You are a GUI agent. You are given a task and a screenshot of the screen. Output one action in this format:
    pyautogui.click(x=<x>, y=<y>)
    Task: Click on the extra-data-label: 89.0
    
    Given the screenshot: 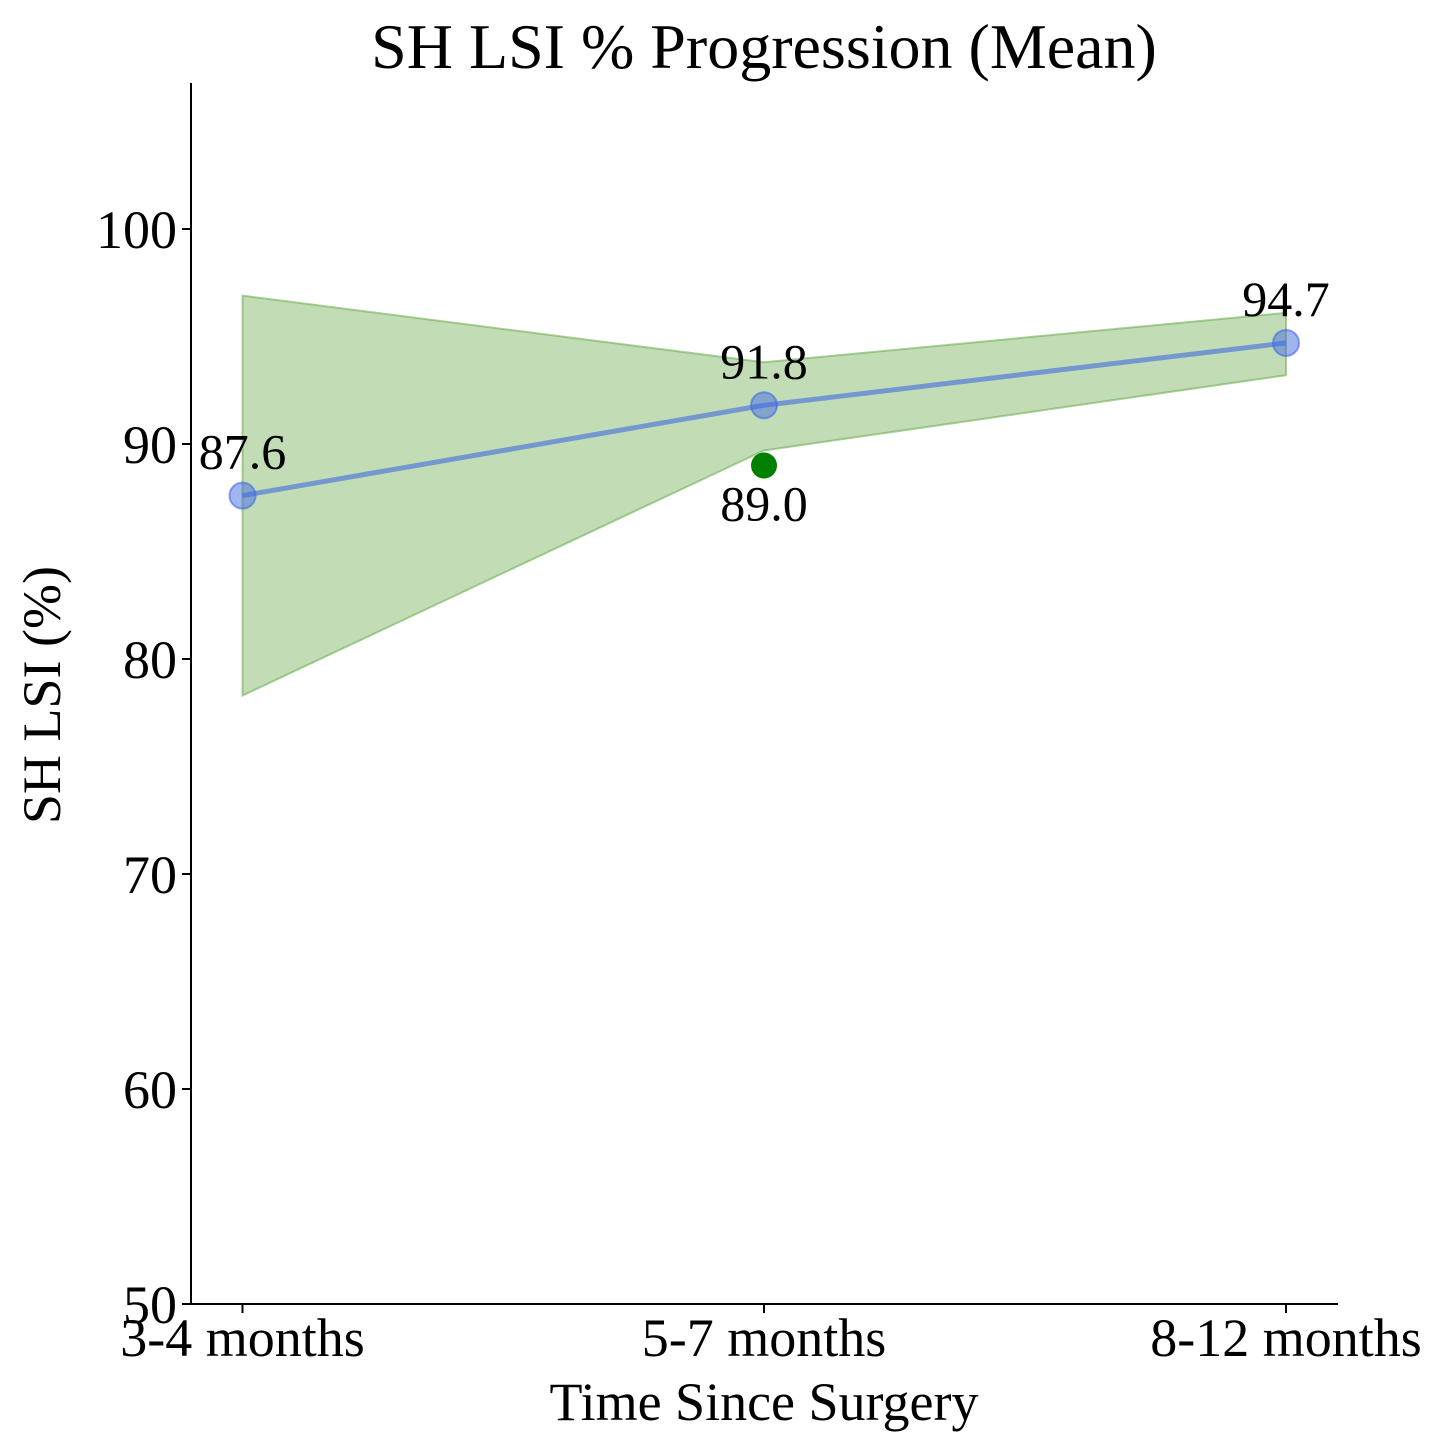 What is the action you would take?
    pyautogui.click(x=764, y=504)
    